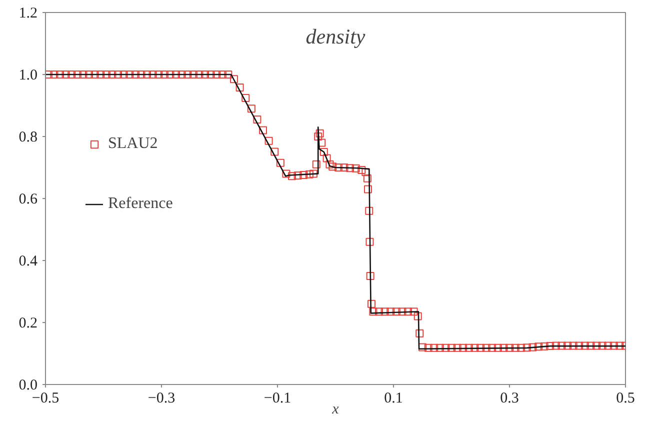 Image resolution: width=645 pixels, height=424 pixels. I want to click on x-tick-label: −0.1, so click(278, 398).